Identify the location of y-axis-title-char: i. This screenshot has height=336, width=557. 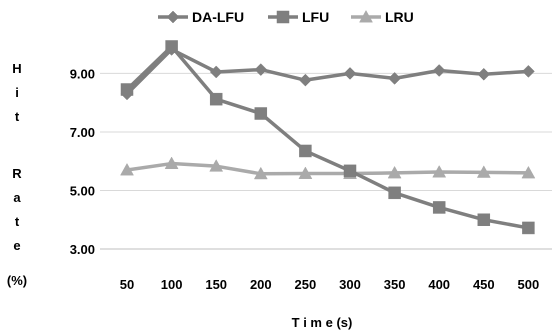
(17, 92).